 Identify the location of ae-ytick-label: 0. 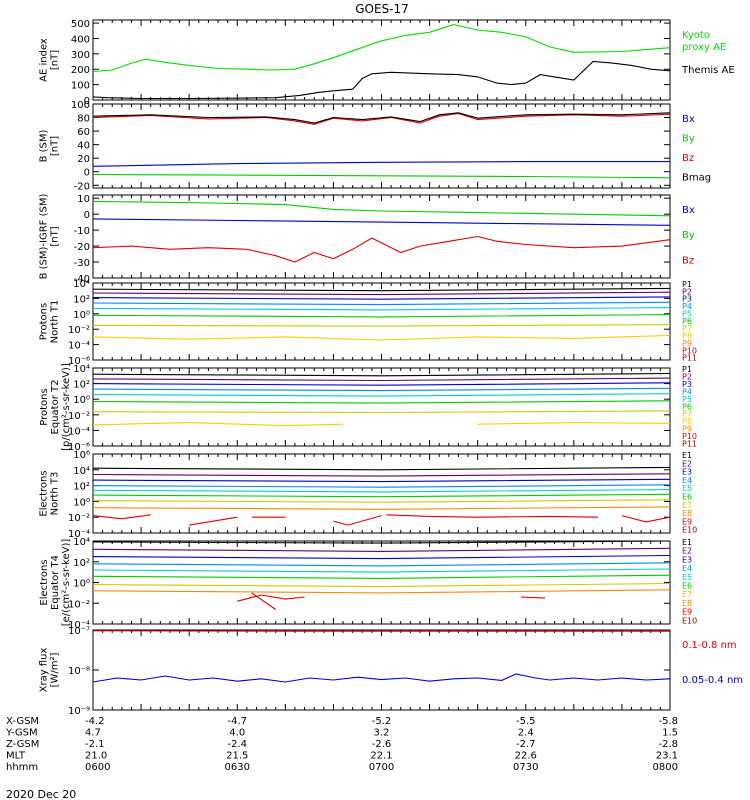
(87, 101).